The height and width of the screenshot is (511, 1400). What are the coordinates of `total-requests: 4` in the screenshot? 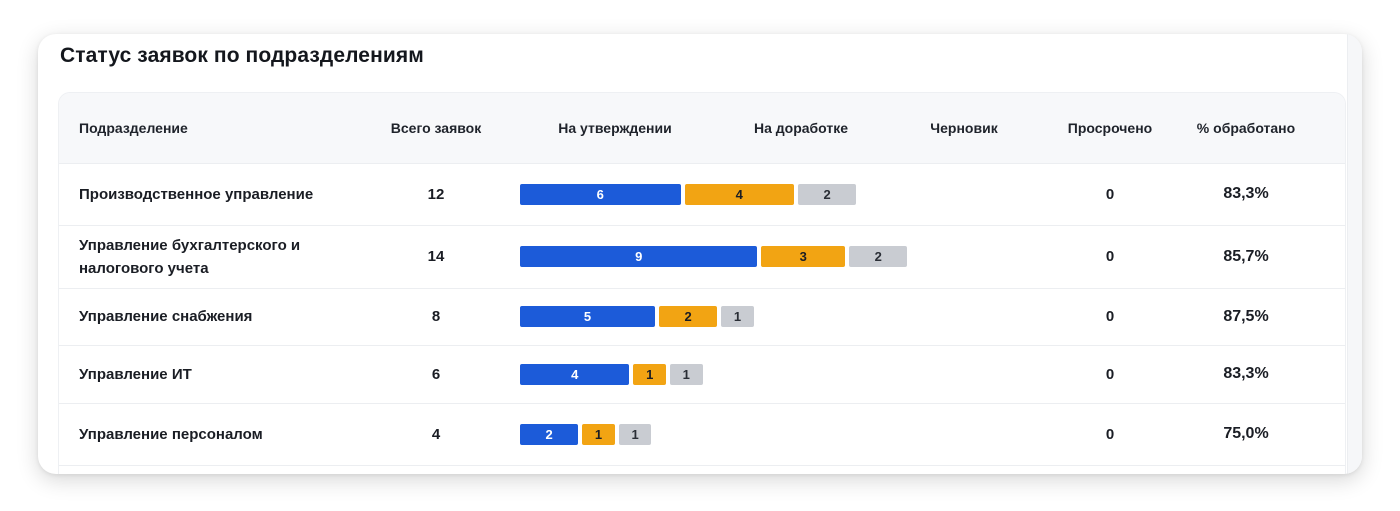 It's located at (436, 434).